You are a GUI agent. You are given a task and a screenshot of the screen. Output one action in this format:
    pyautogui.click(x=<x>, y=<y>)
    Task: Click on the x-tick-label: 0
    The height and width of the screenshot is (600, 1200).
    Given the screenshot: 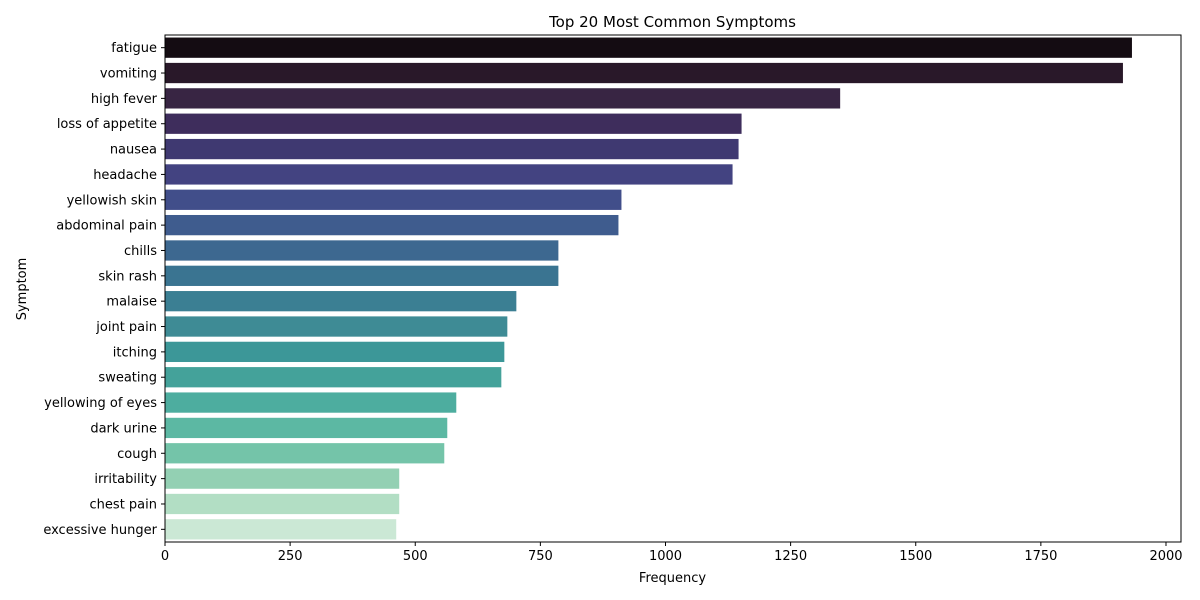 What is the action you would take?
    pyautogui.click(x=165, y=556)
    